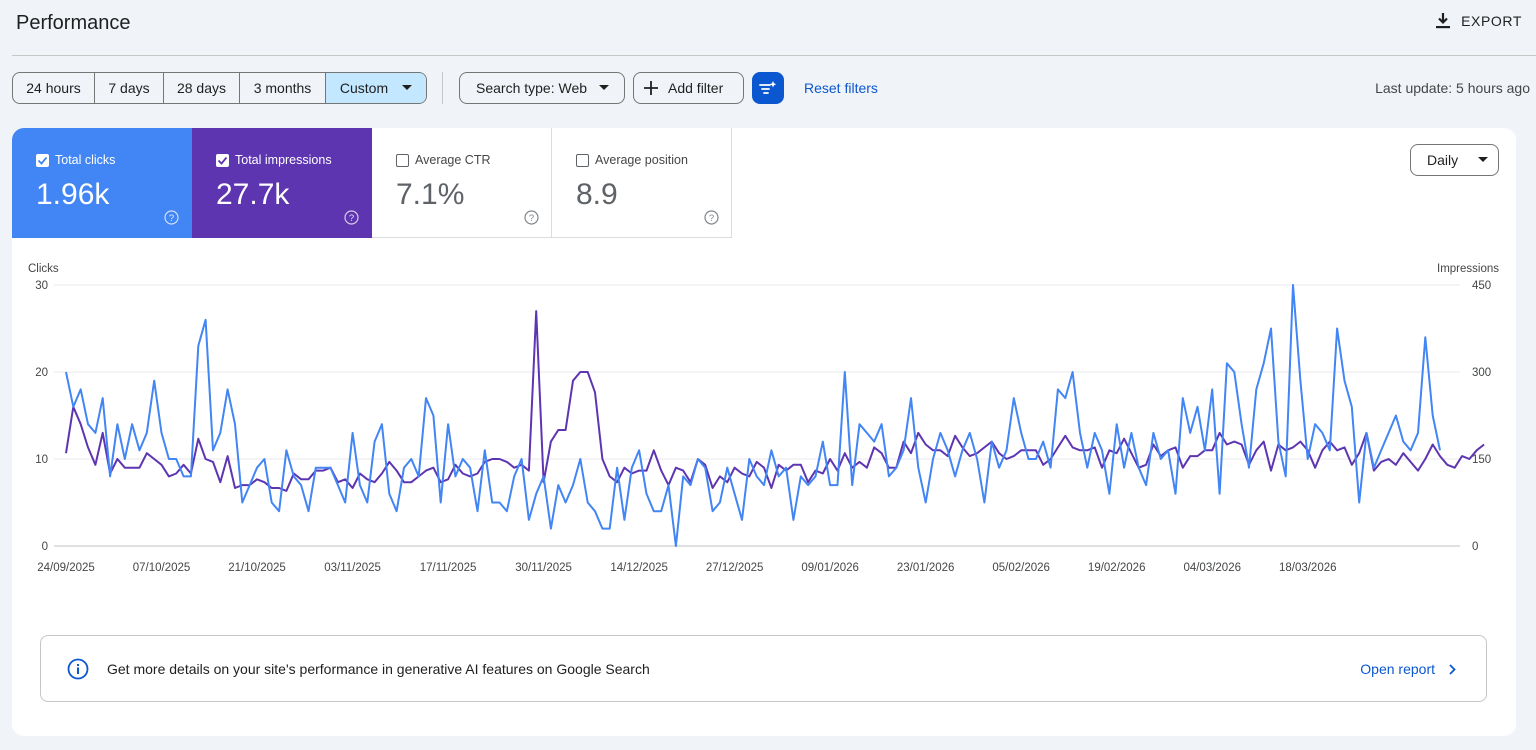  I want to click on x-tick-label: 24/09/2025, so click(66, 568).